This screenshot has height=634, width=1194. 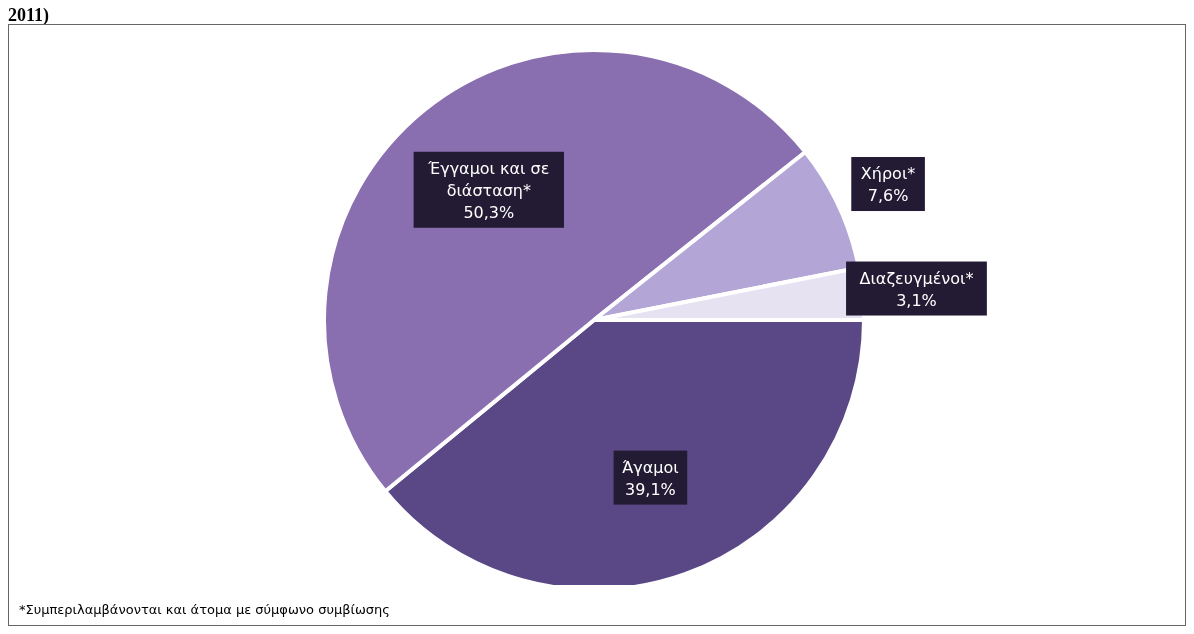 What do you see at coordinates (650, 489) in the screenshot?
I see `data-label: 39,1%` at bounding box center [650, 489].